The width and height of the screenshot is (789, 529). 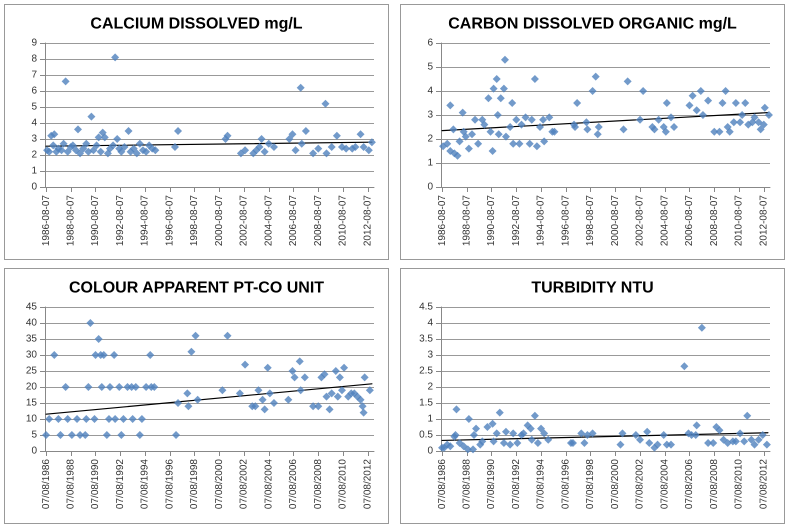 I want to click on y-tick-label: 4.5, so click(x=426, y=307).